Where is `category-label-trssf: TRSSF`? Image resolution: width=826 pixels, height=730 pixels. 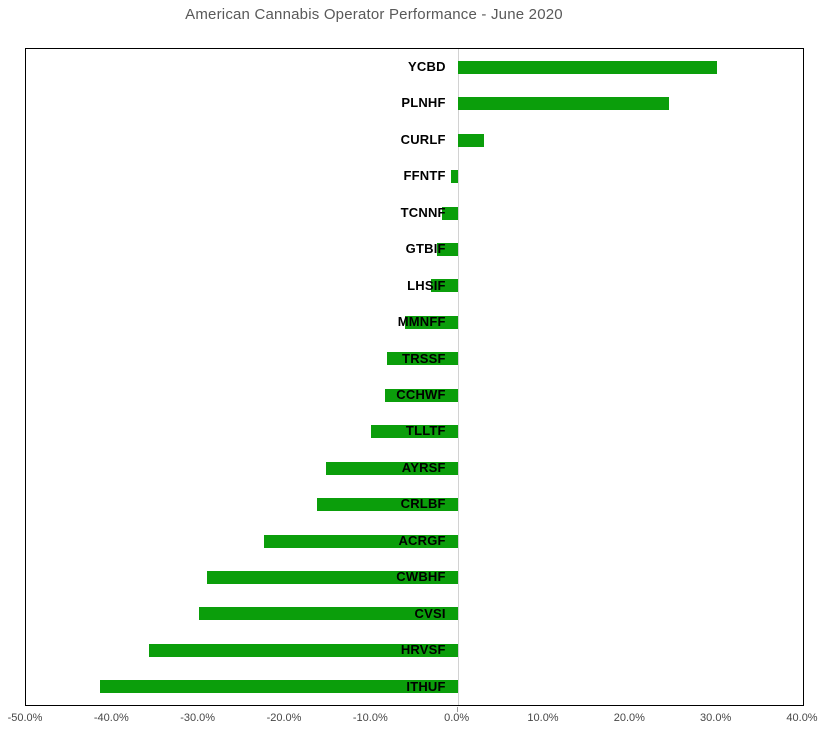 category-label-trssf: TRSSF is located at coordinates (424, 358).